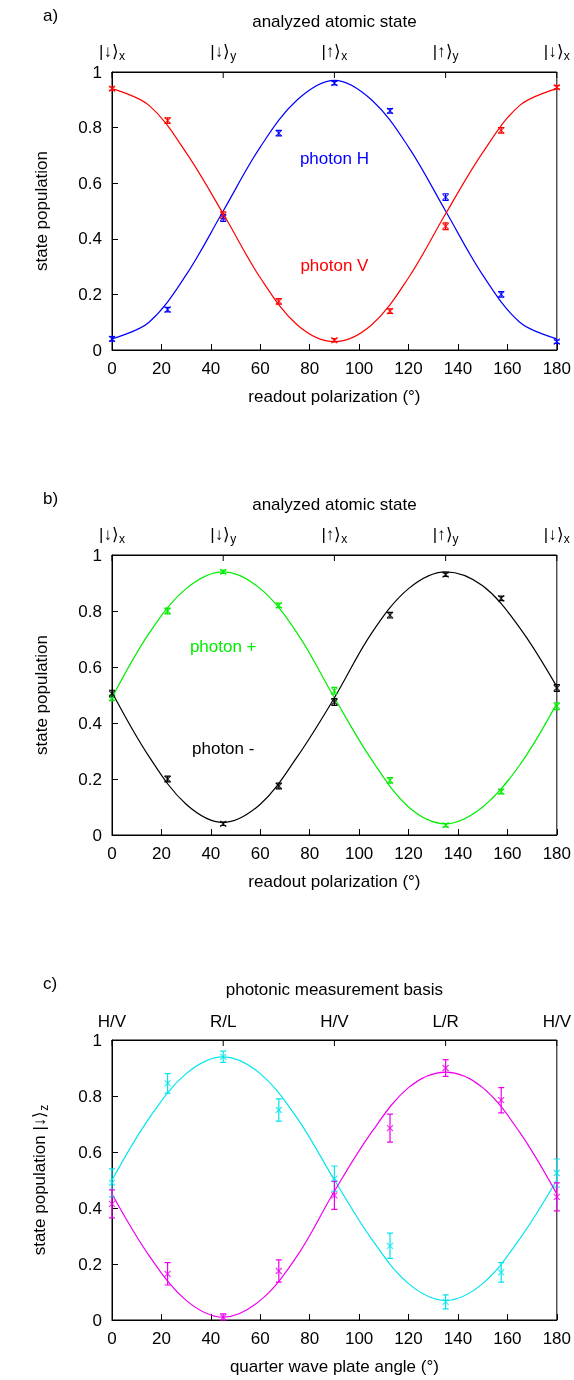 The height and width of the screenshot is (1380, 574). I want to click on y-axis-title: state population |↓⟩z, so click(40, 1180).